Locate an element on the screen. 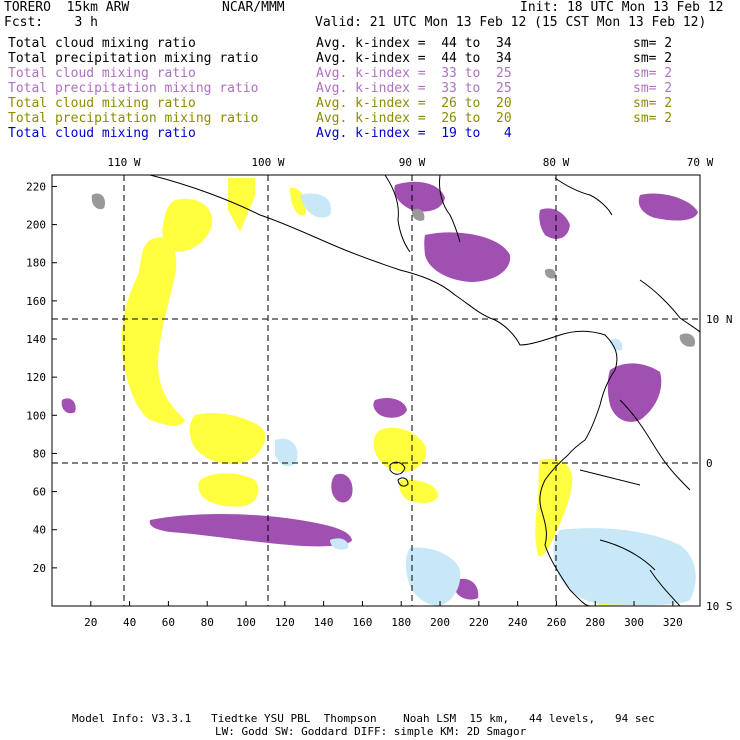 Image resolution: width=740 pixels, height=740 pixels. y-tick-label-3: 80 is located at coordinates (39, 453).